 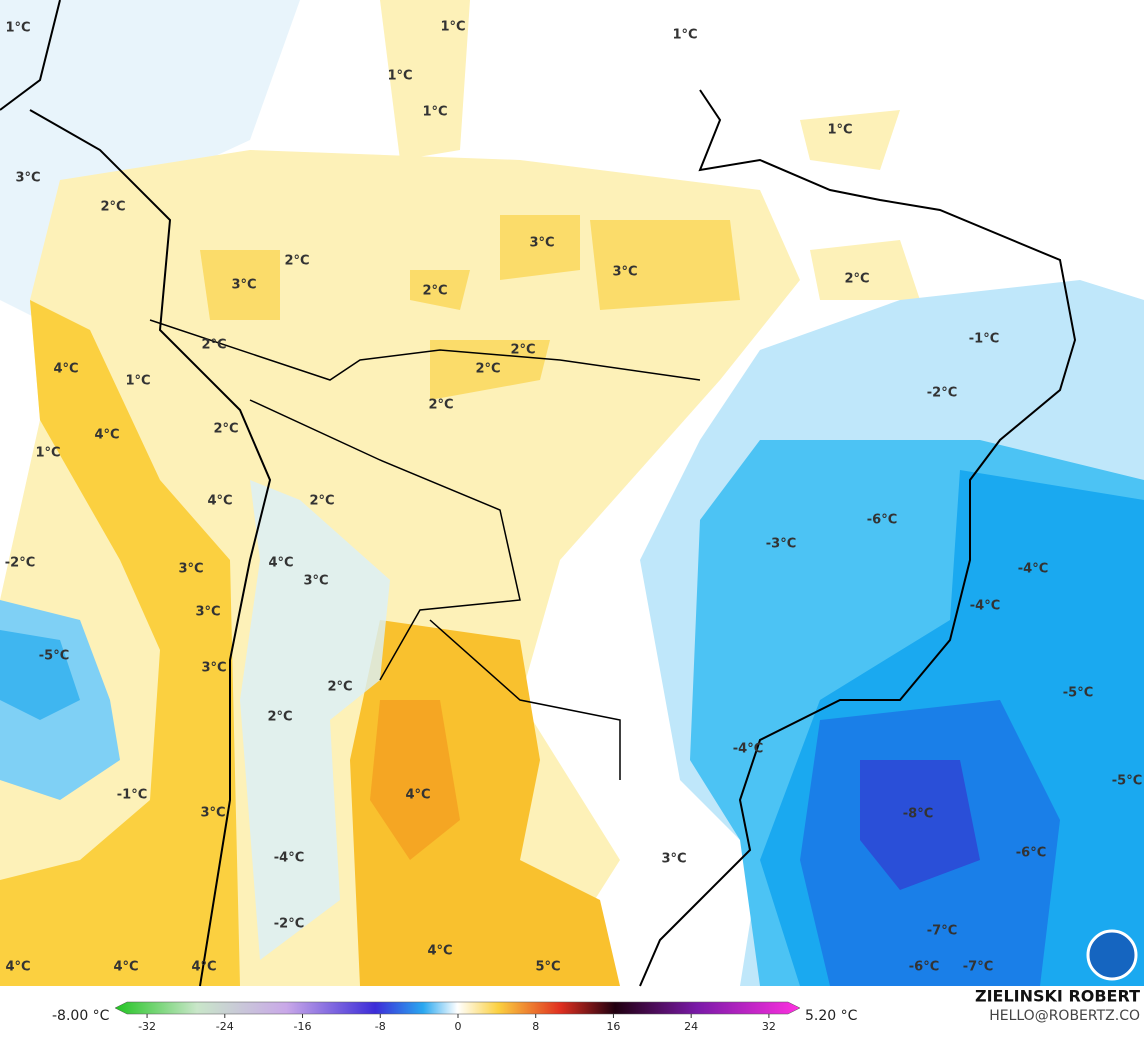 What do you see at coordinates (147, 1026) in the screenshot?
I see `colorbar-tick-label: -32` at bounding box center [147, 1026].